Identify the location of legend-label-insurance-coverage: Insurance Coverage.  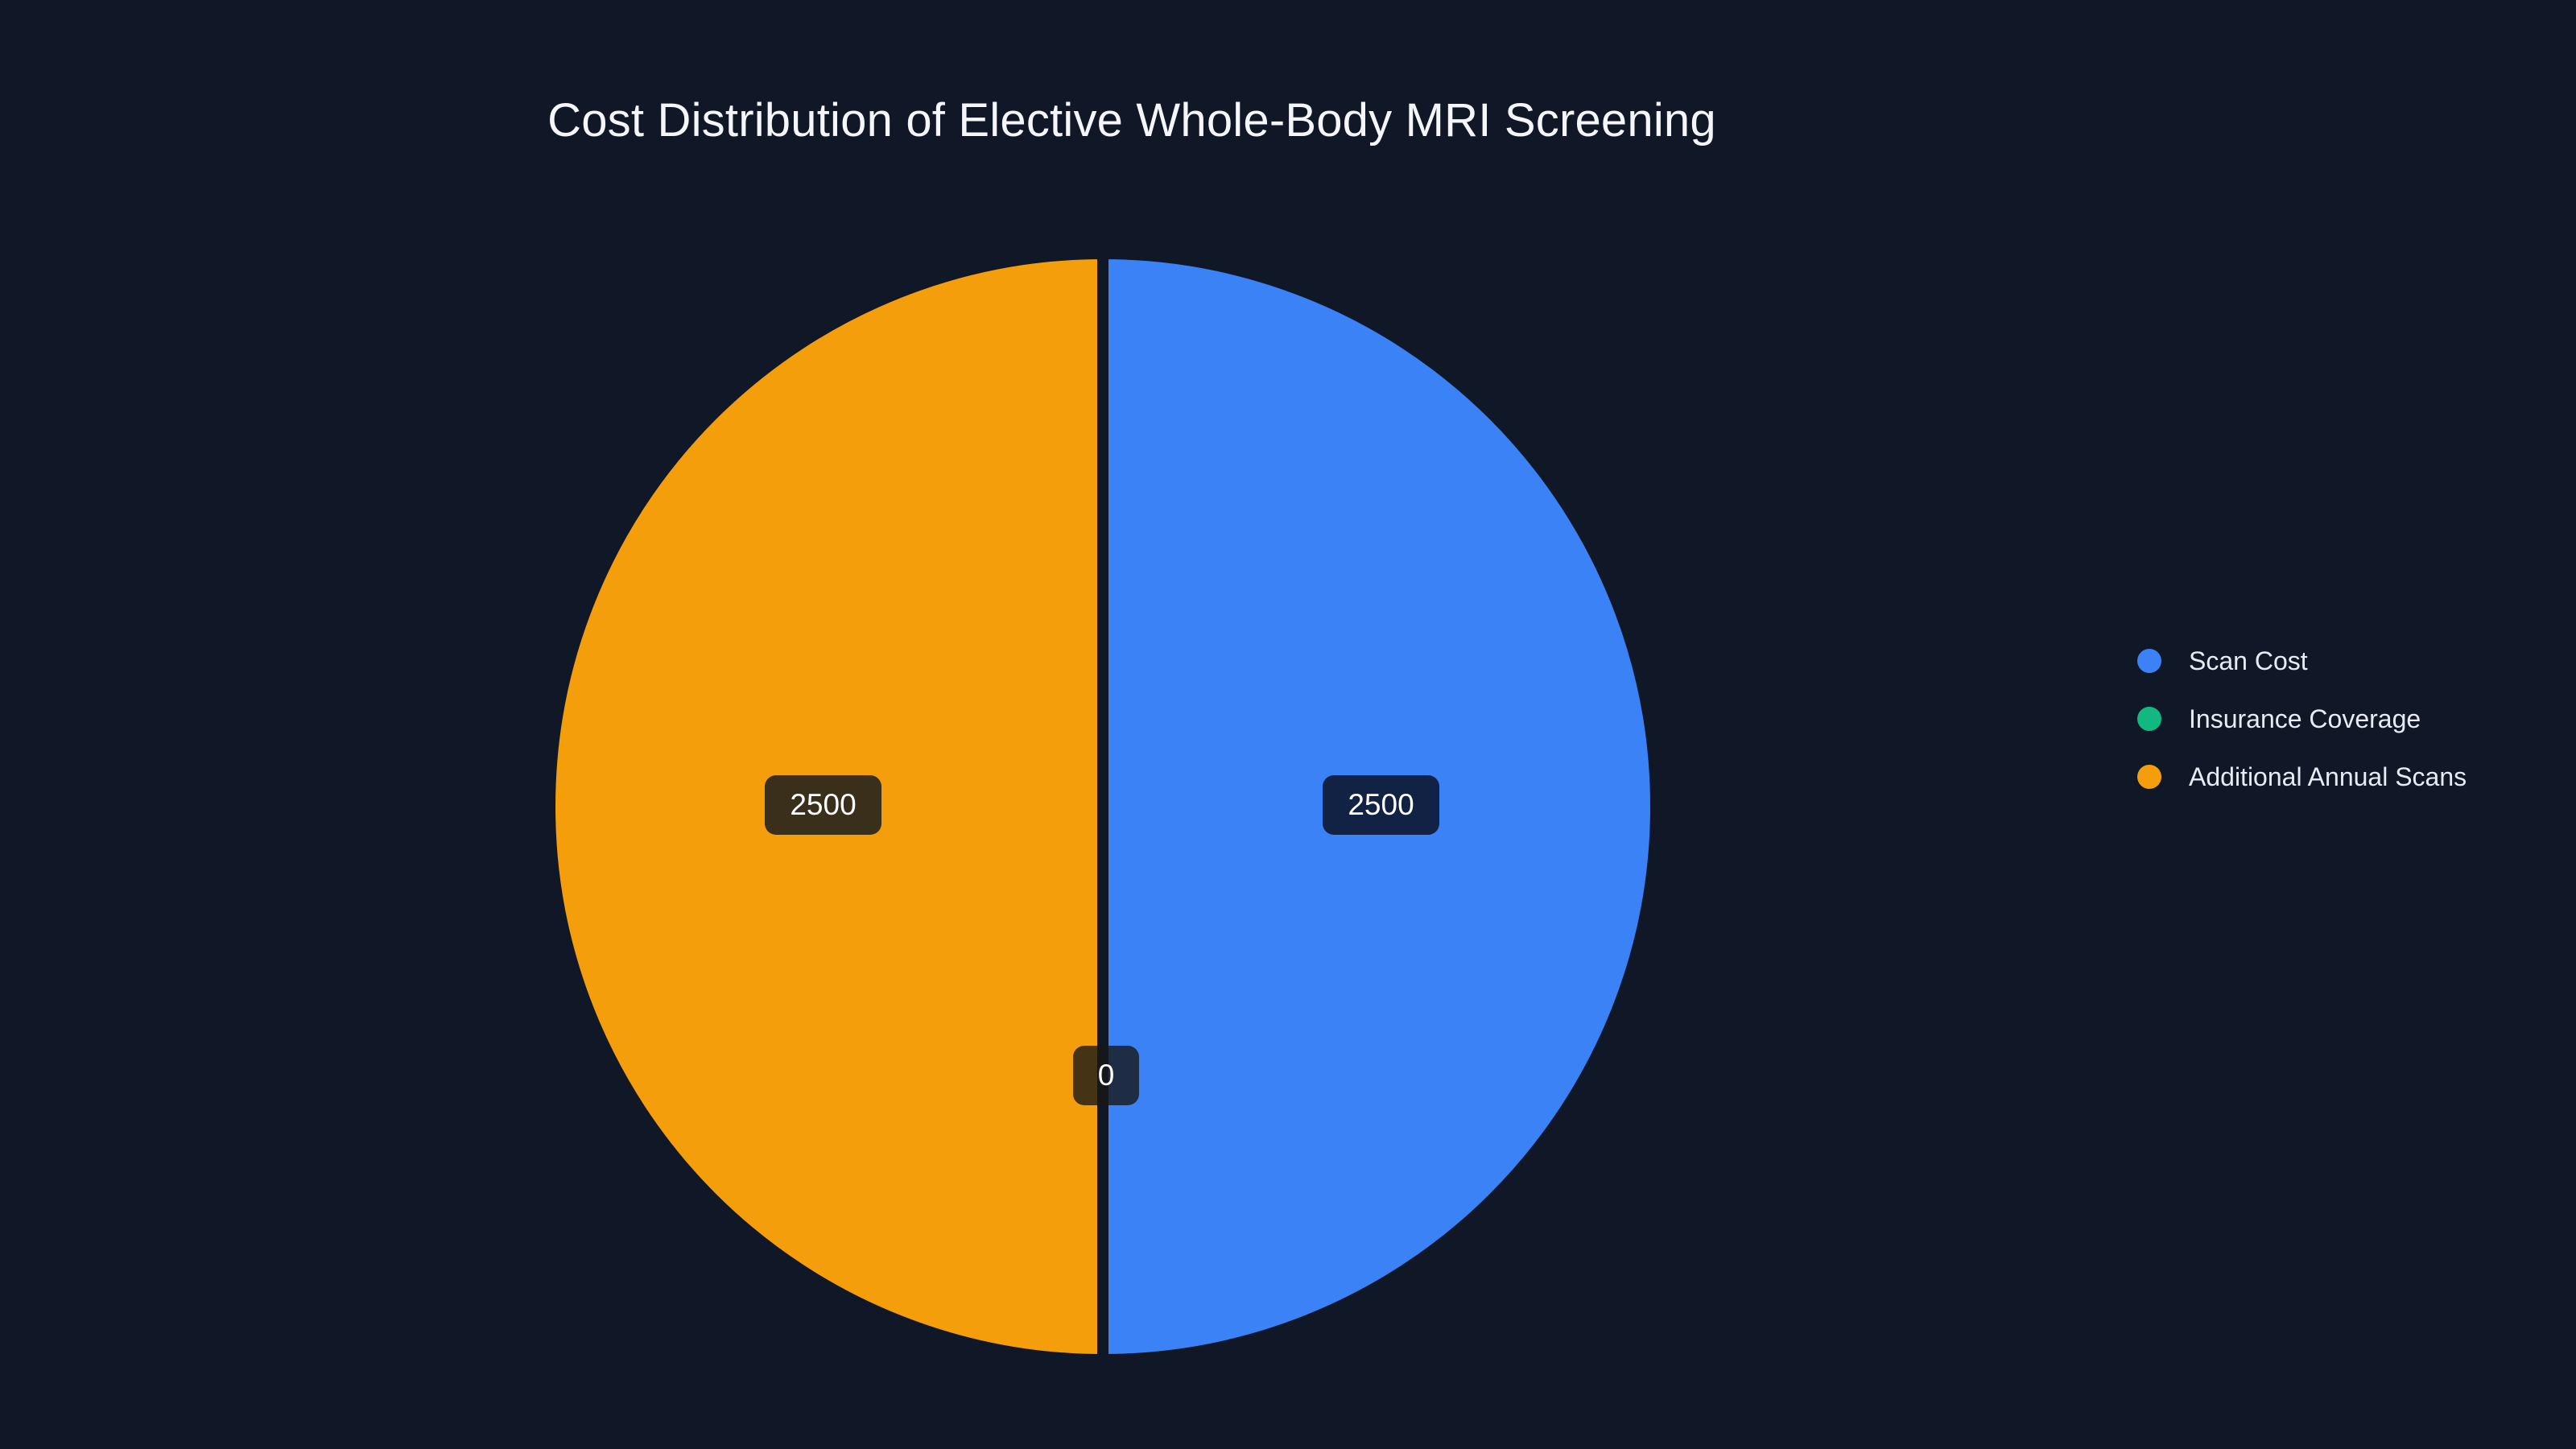
(2305, 718).